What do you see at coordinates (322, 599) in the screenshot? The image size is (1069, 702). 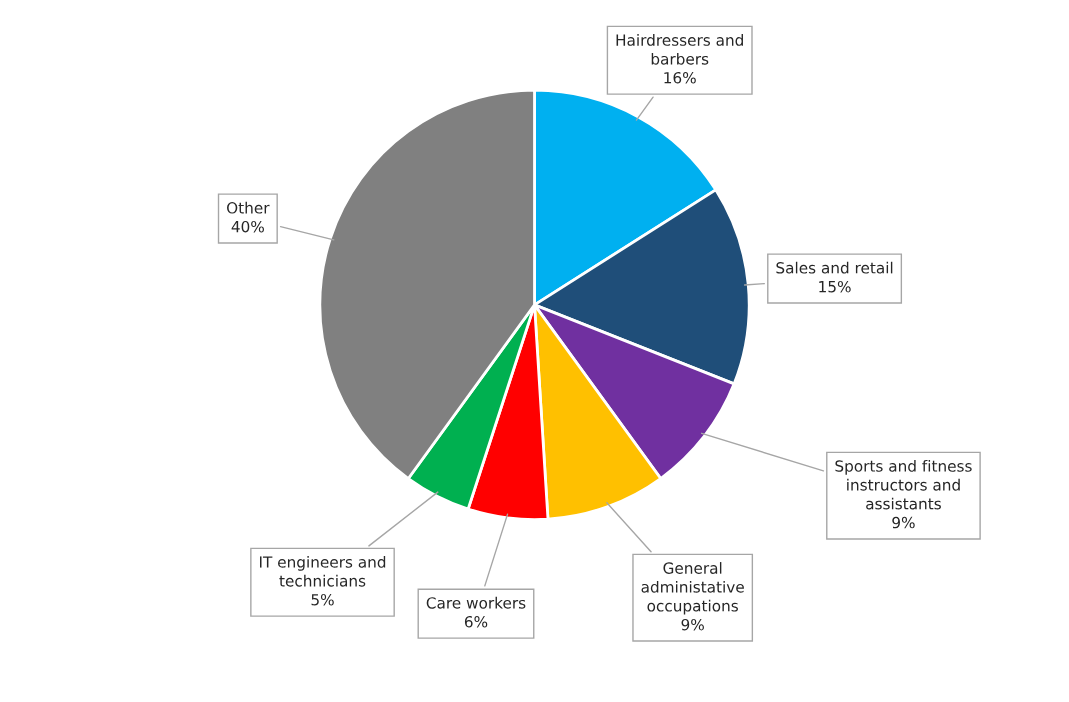 I see `data-label: 5%` at bounding box center [322, 599].